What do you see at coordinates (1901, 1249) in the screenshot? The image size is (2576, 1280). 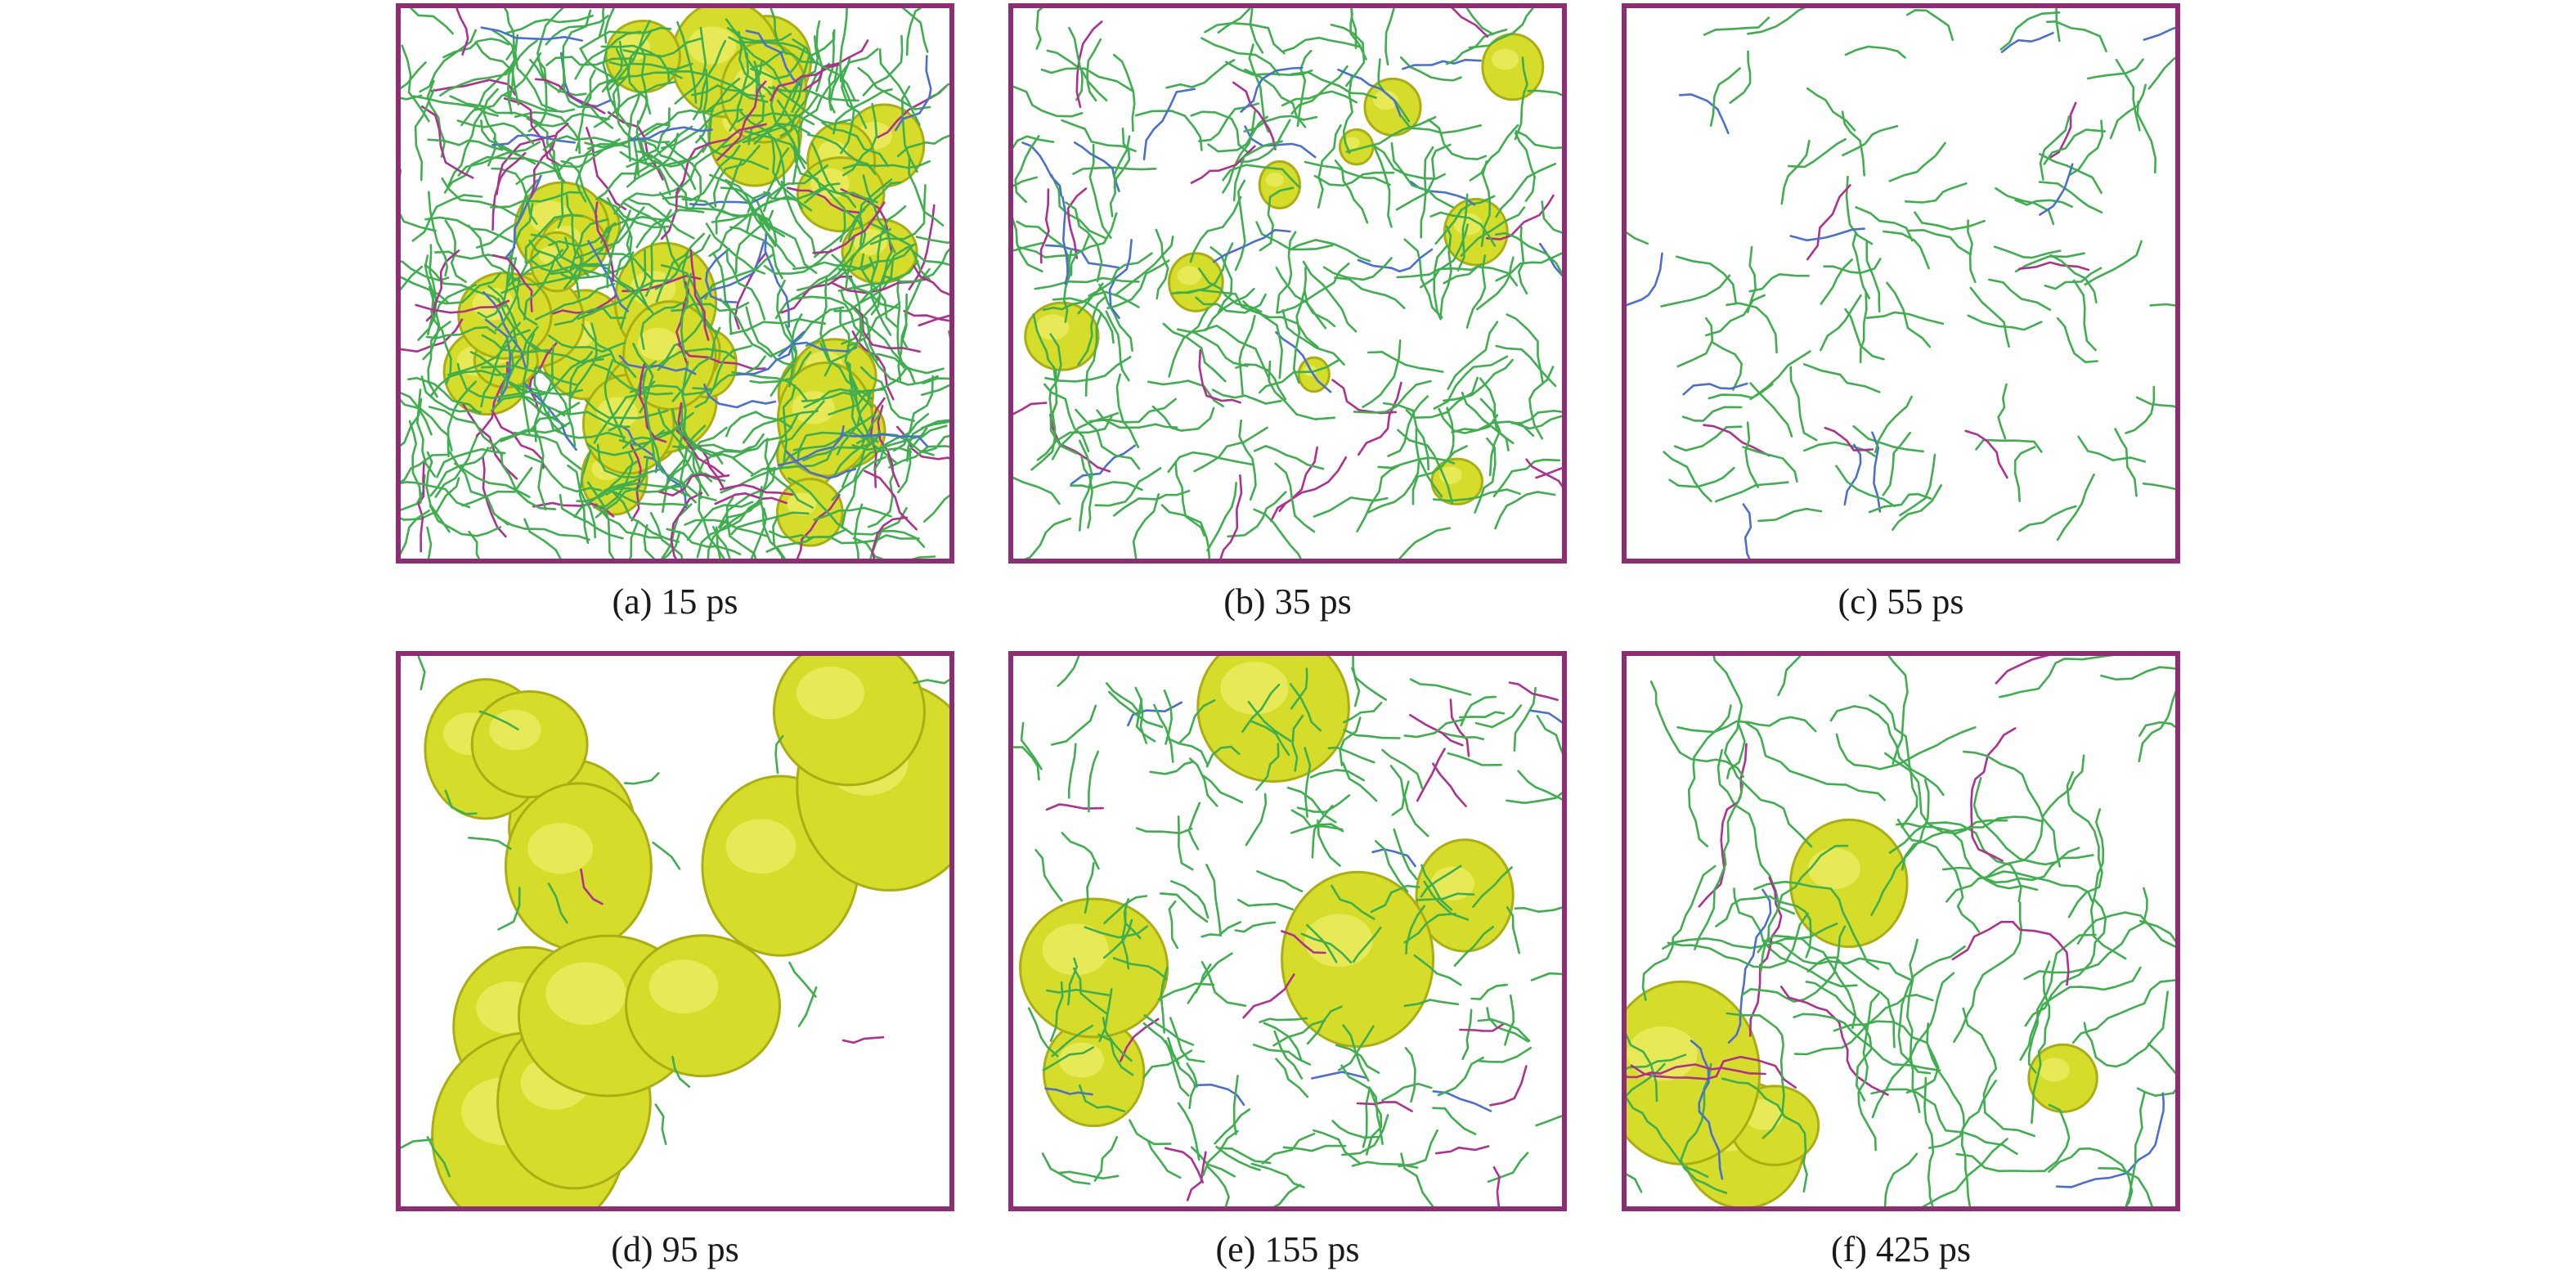 I see `panel-caption: (f) 425 ps` at bounding box center [1901, 1249].